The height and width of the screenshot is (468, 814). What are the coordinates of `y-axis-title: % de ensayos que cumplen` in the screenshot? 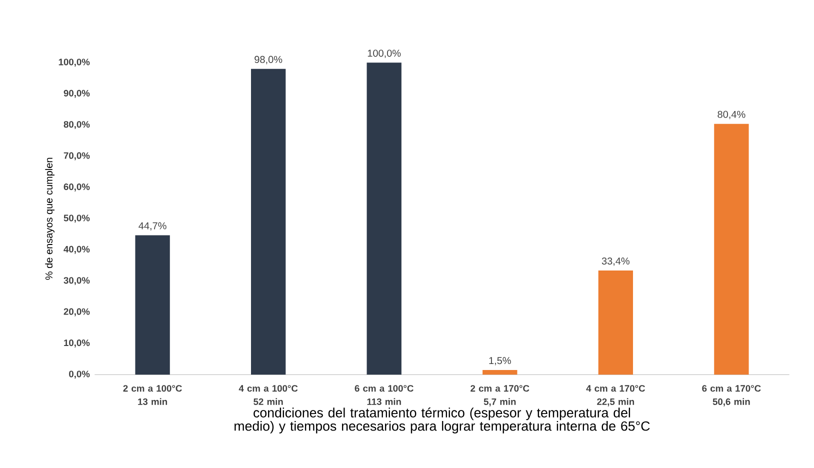 It's located at (49, 219).